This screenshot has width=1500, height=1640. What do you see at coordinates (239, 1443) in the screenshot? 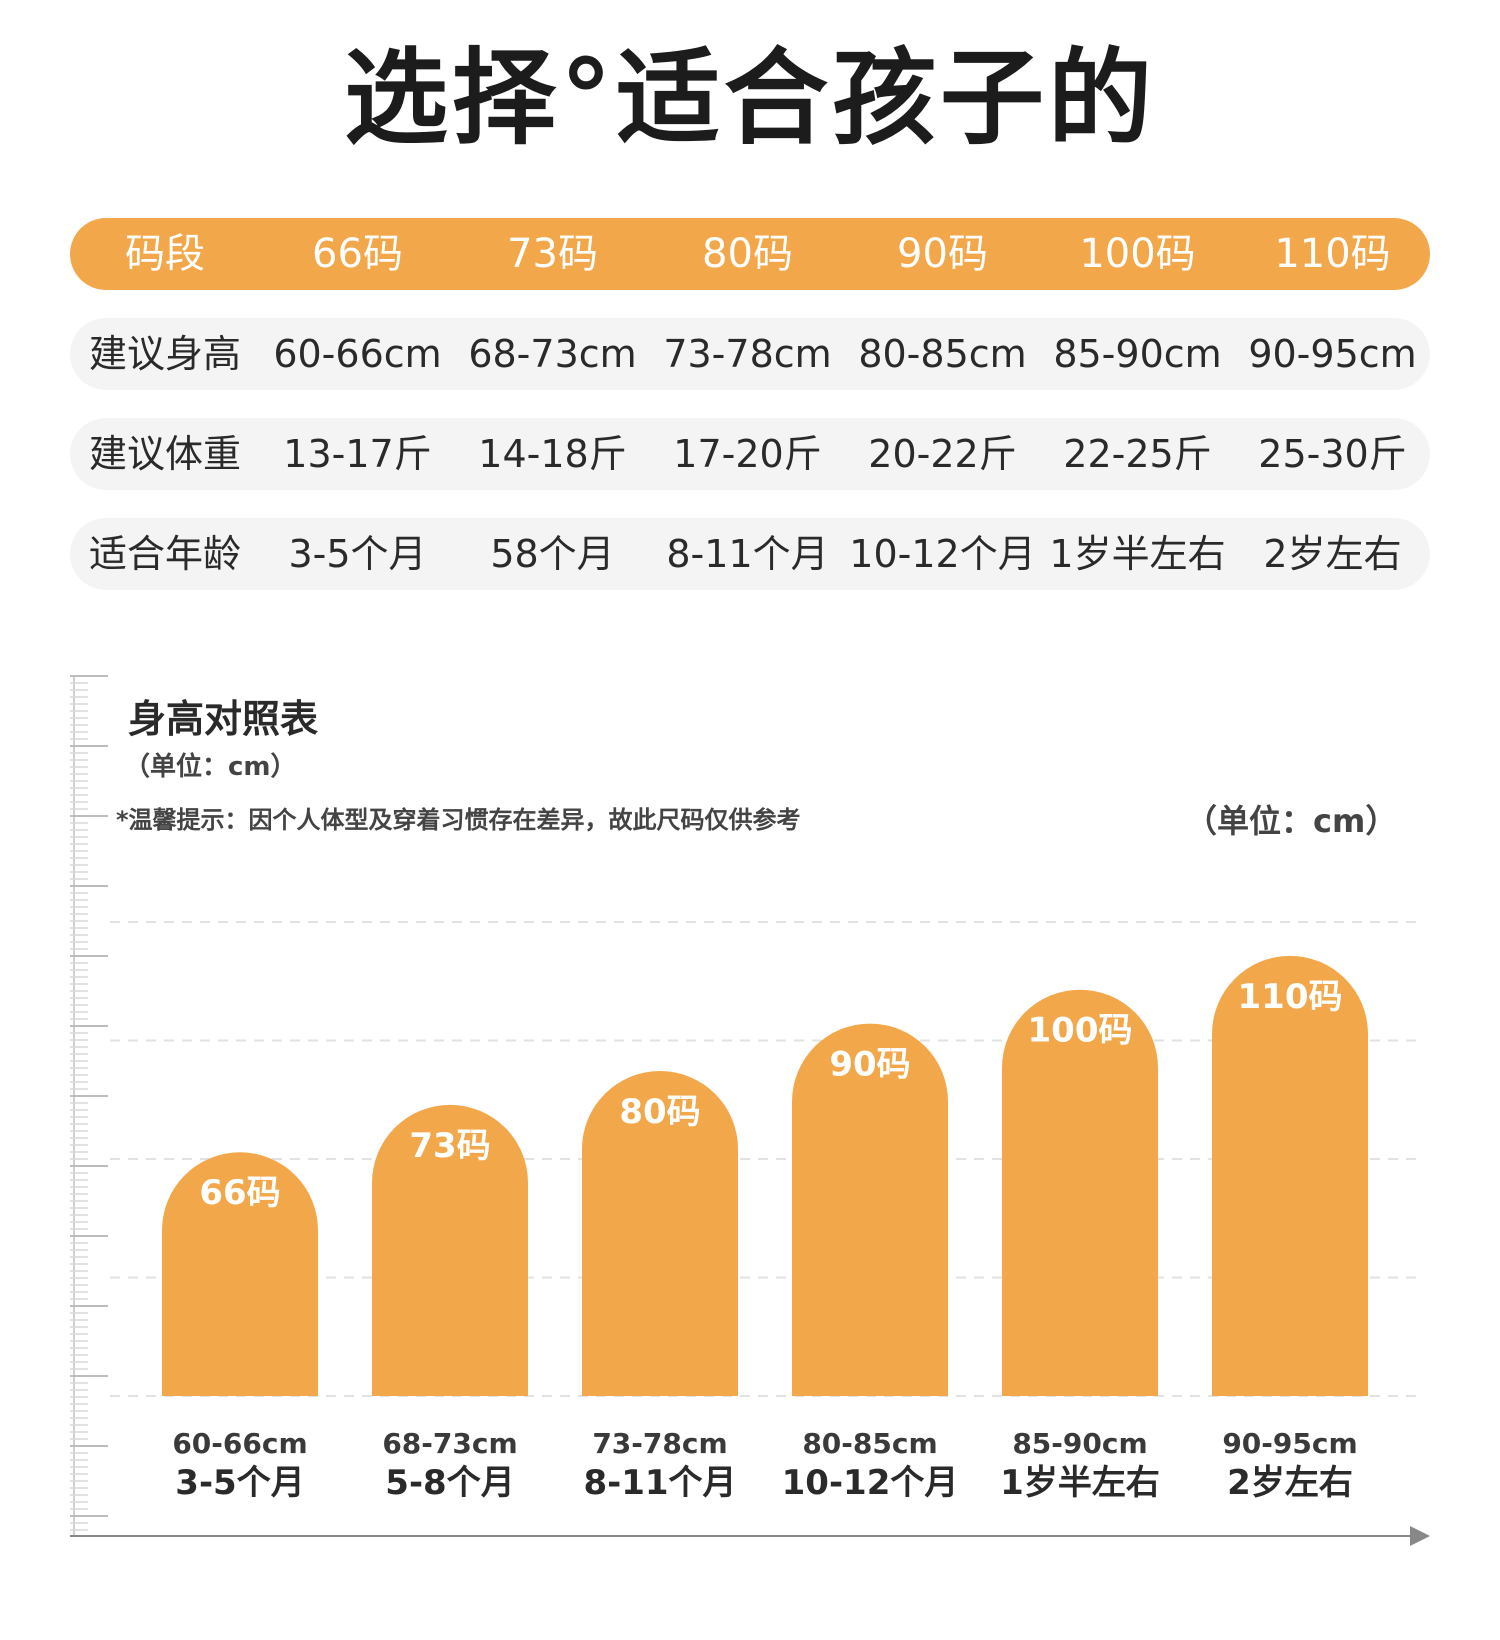
I see `x-tick-height-label: 60-66cm` at bounding box center [239, 1443].